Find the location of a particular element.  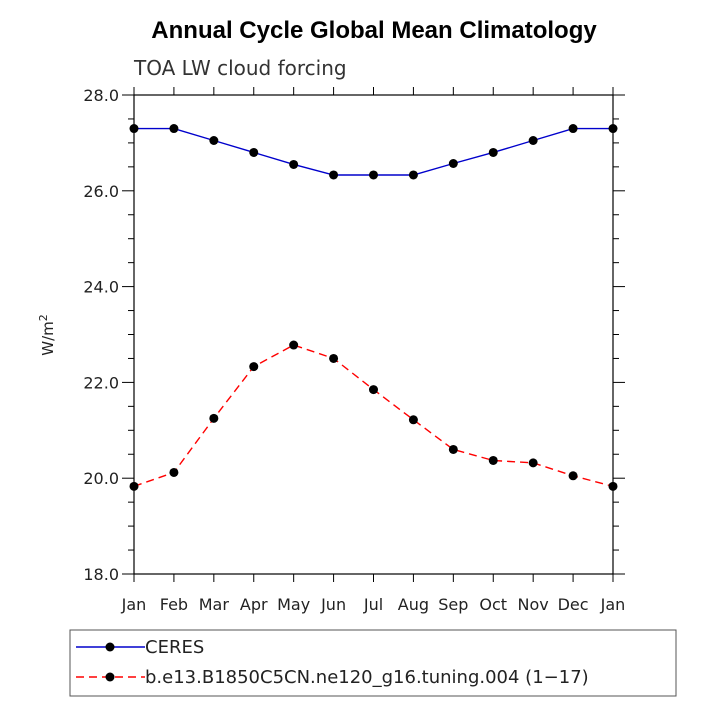

chart-title: Annual Cycle Global Mean Climatology is located at coordinates (374, 30).